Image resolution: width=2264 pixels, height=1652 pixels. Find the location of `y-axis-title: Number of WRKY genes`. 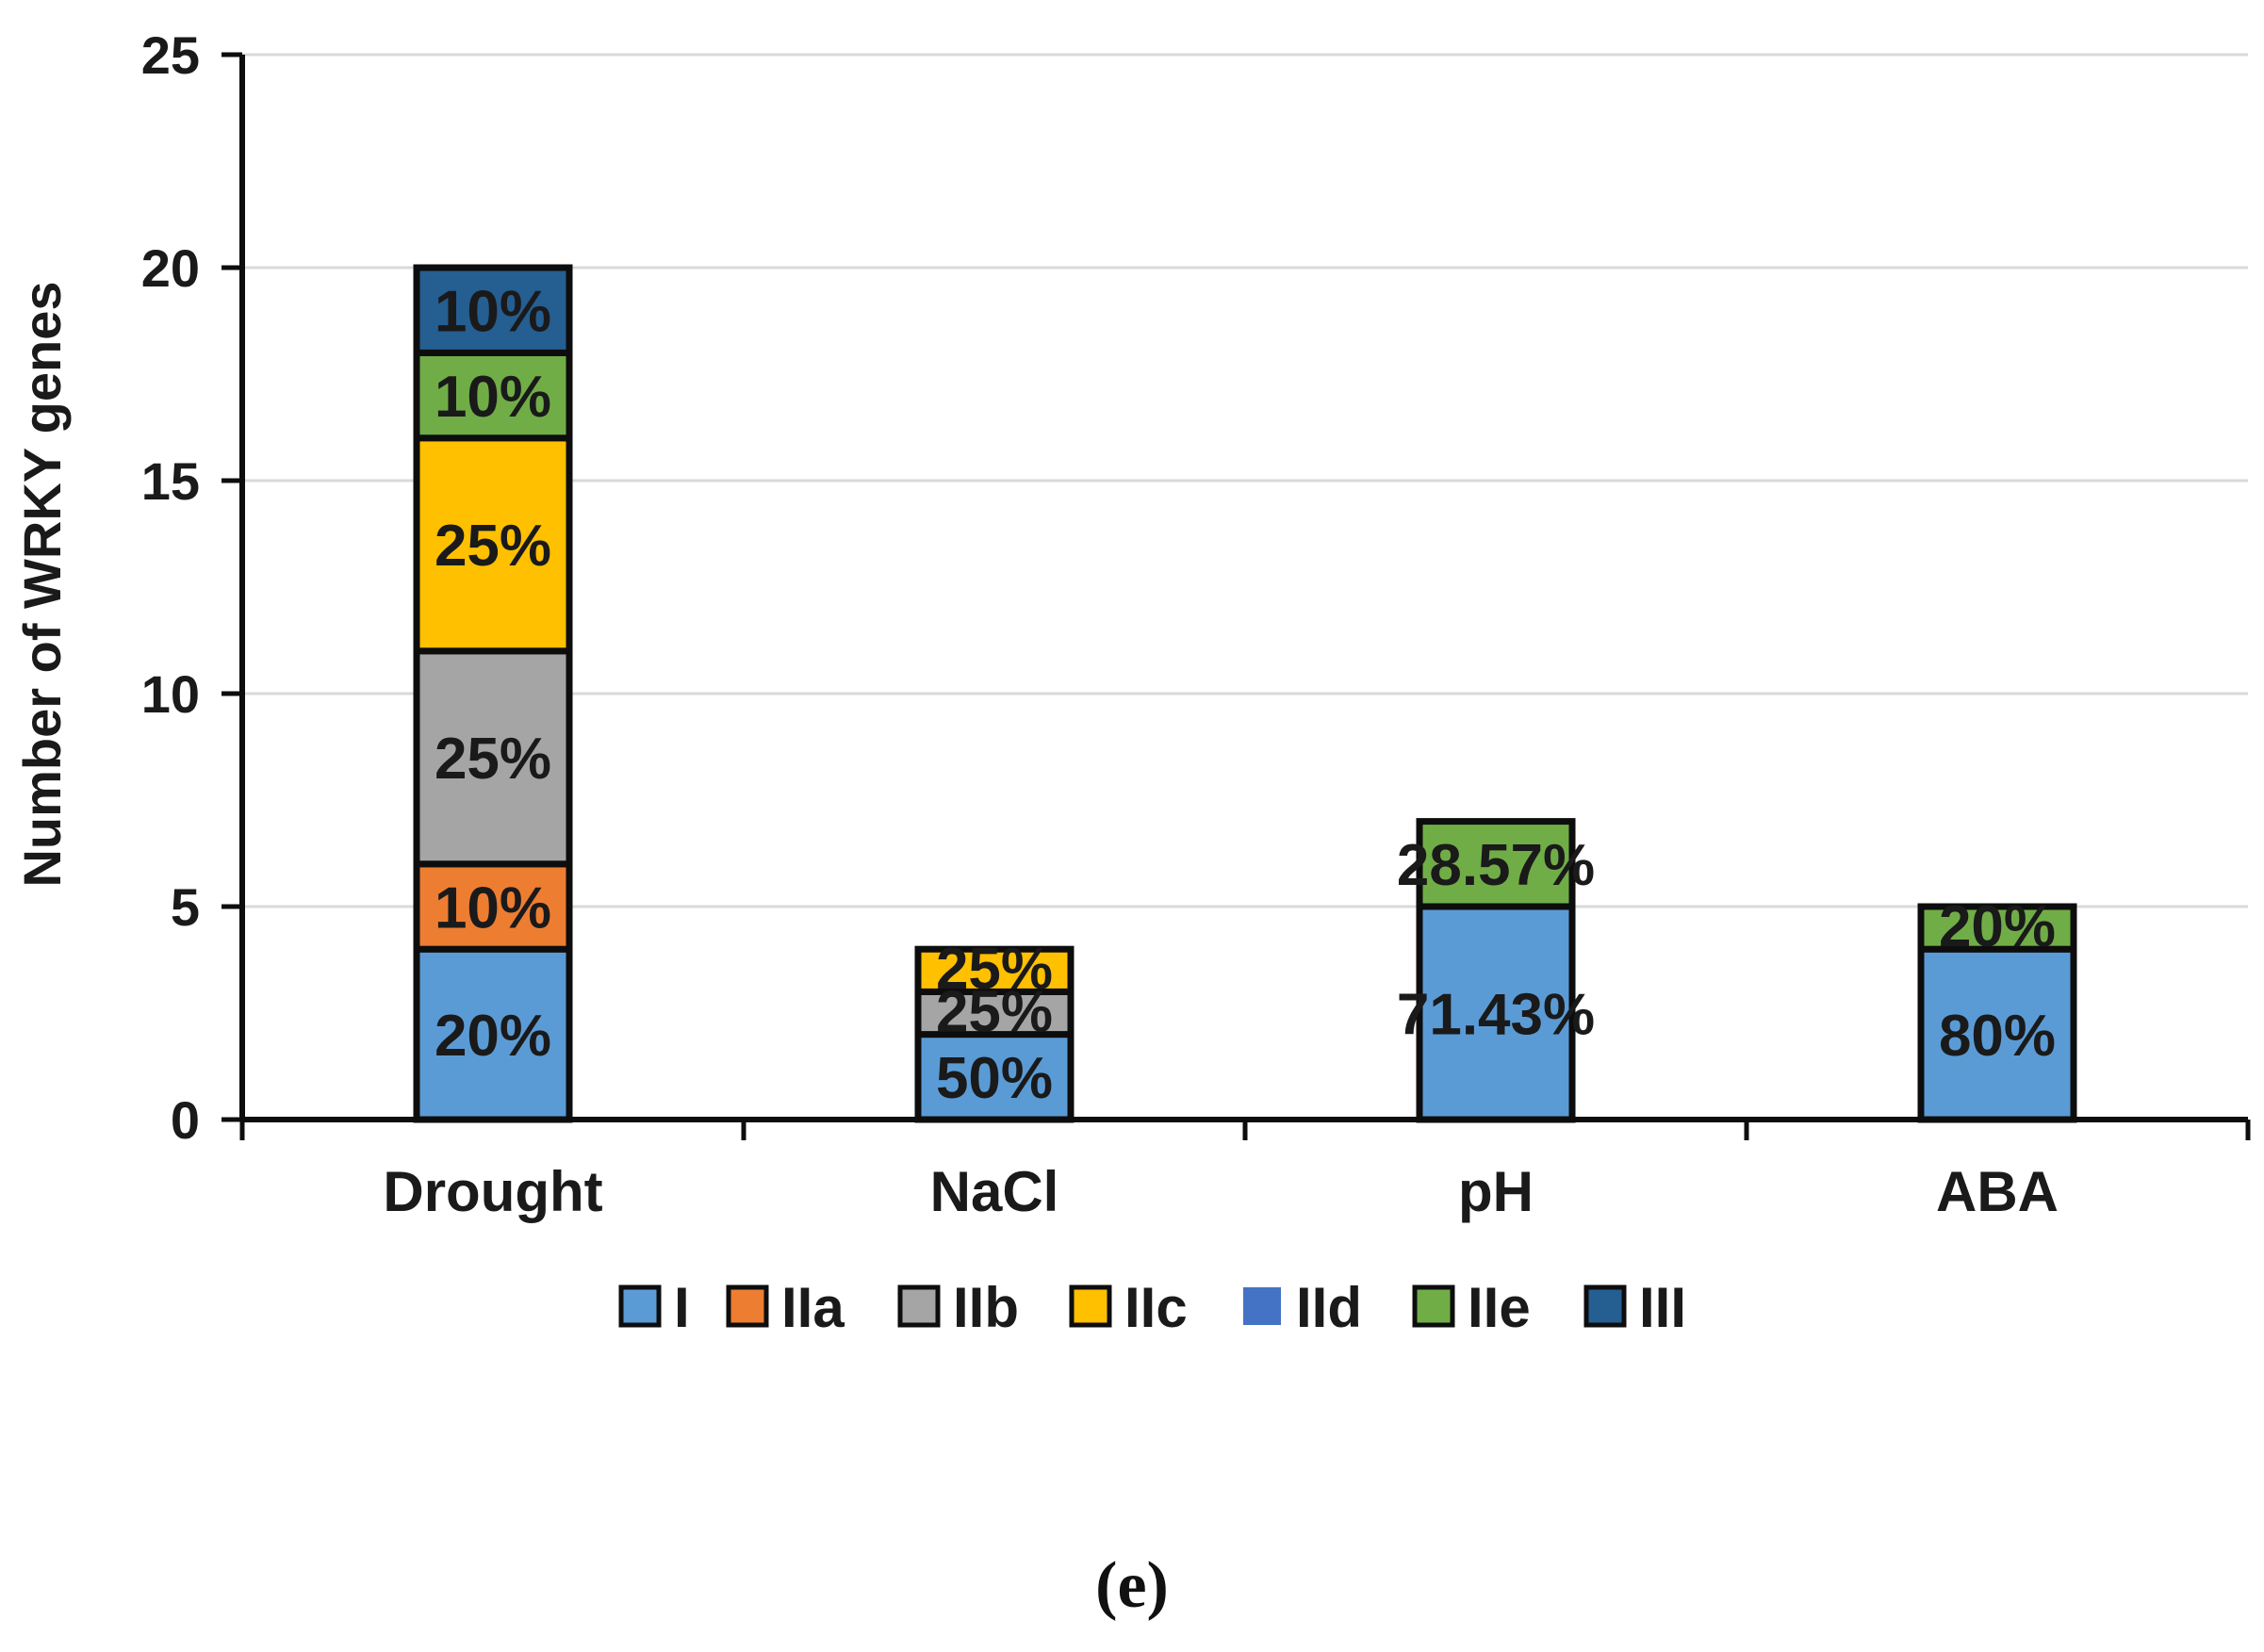

y-axis-title: Number of WRKY genes is located at coordinates (42, 584).